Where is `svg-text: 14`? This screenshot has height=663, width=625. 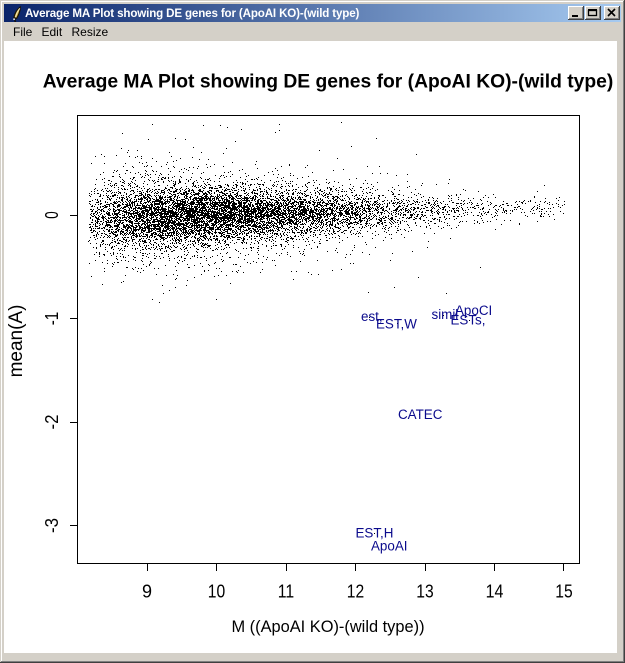
svg-text: 14 is located at coordinates (495, 592).